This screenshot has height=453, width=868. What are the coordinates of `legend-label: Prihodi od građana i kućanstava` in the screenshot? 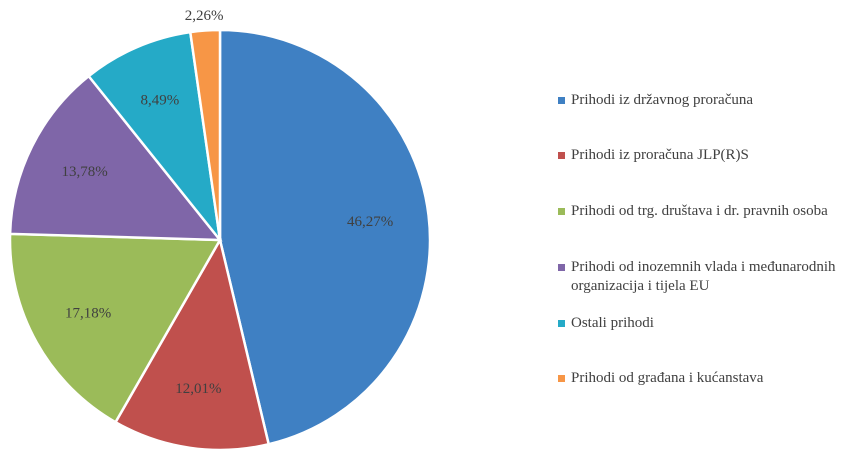 It's located at (667, 378).